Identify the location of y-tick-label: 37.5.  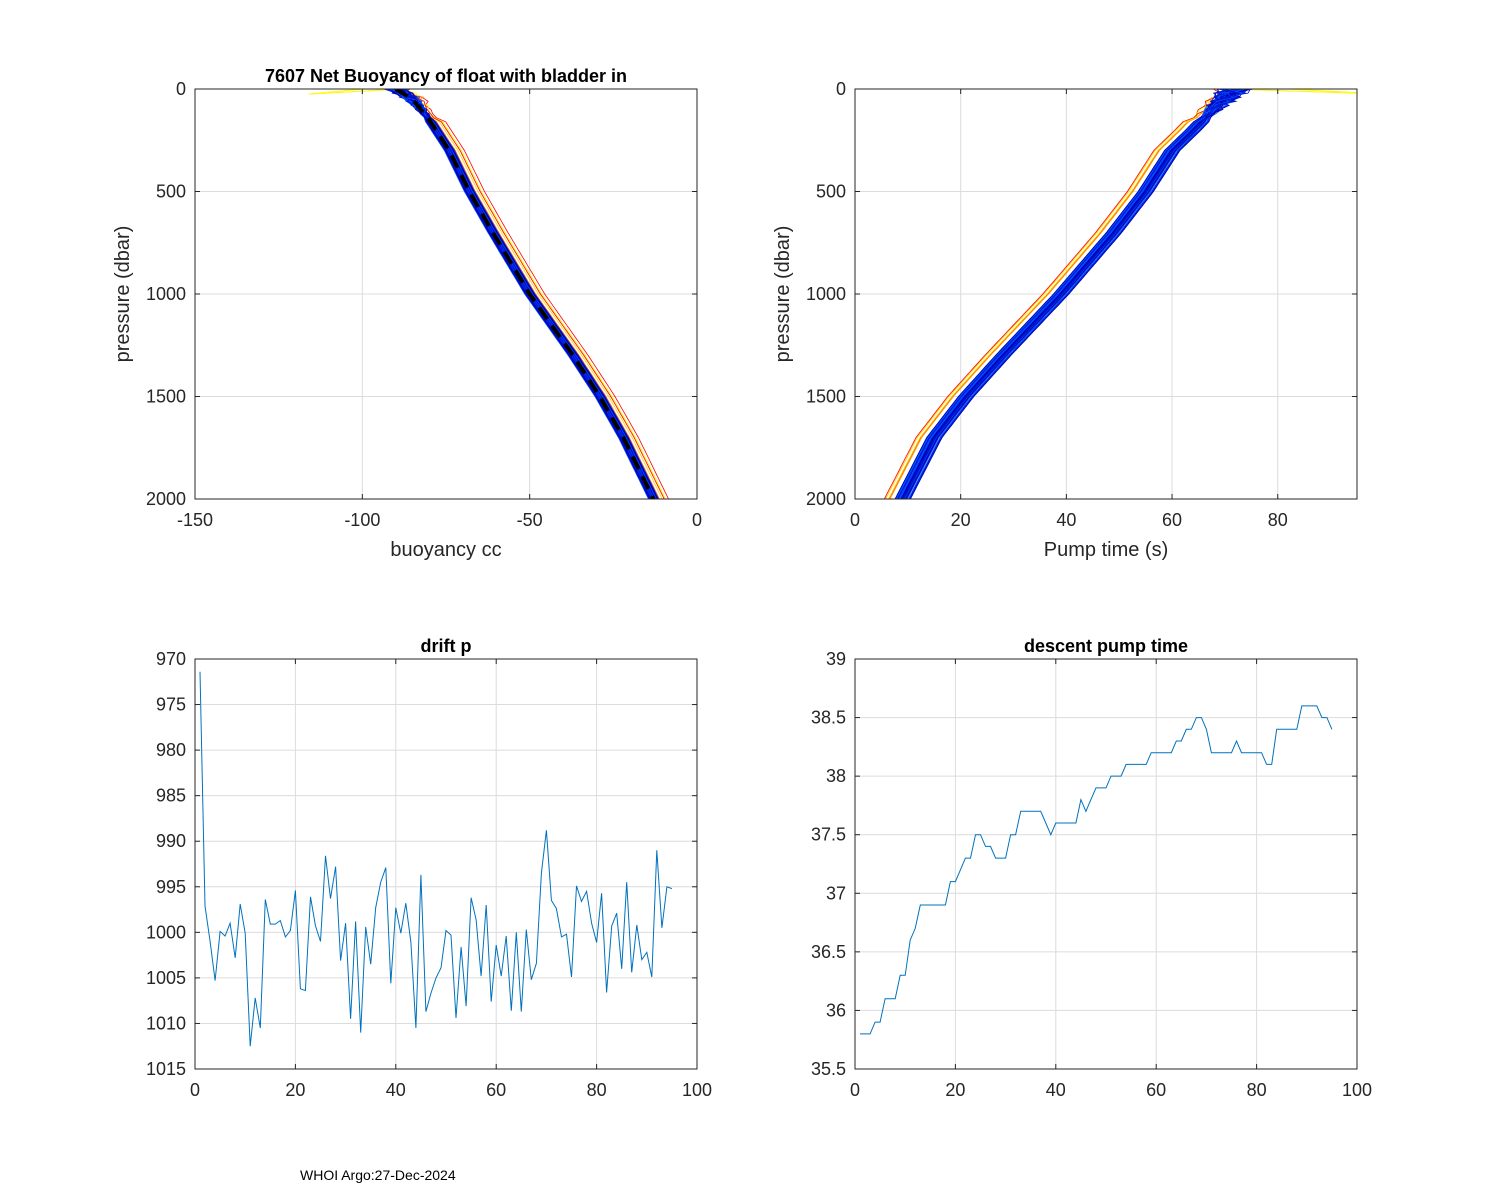
(828, 835).